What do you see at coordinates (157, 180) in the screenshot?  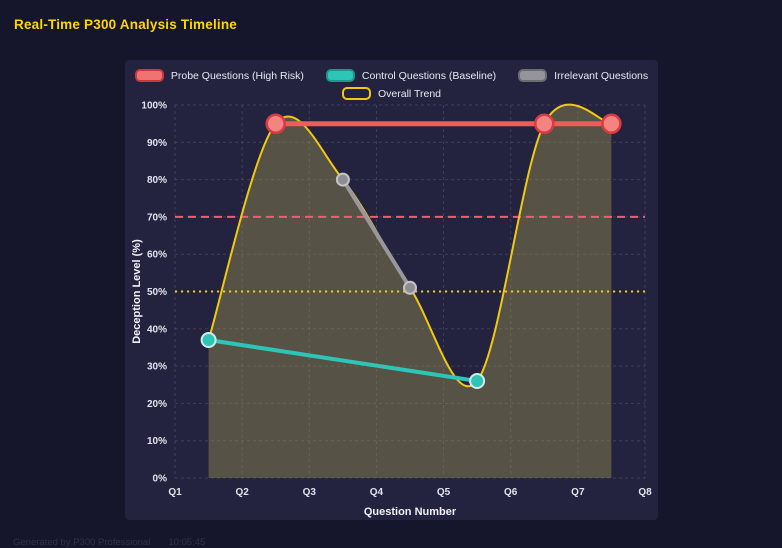 I see `y-tick-label: 80%` at bounding box center [157, 180].